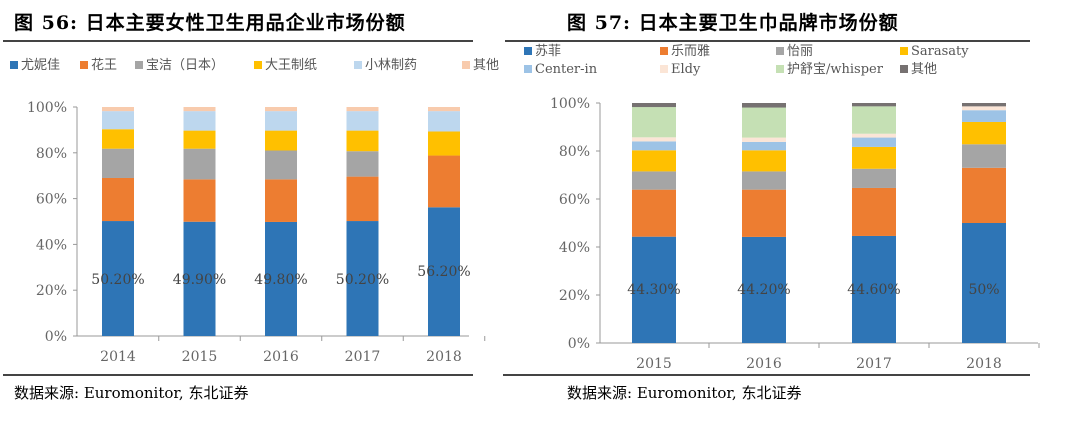 The height and width of the screenshot is (425, 1080). What do you see at coordinates (185, 65) in the screenshot?
I see `legend-label: 宝洁（日本）` at bounding box center [185, 65].